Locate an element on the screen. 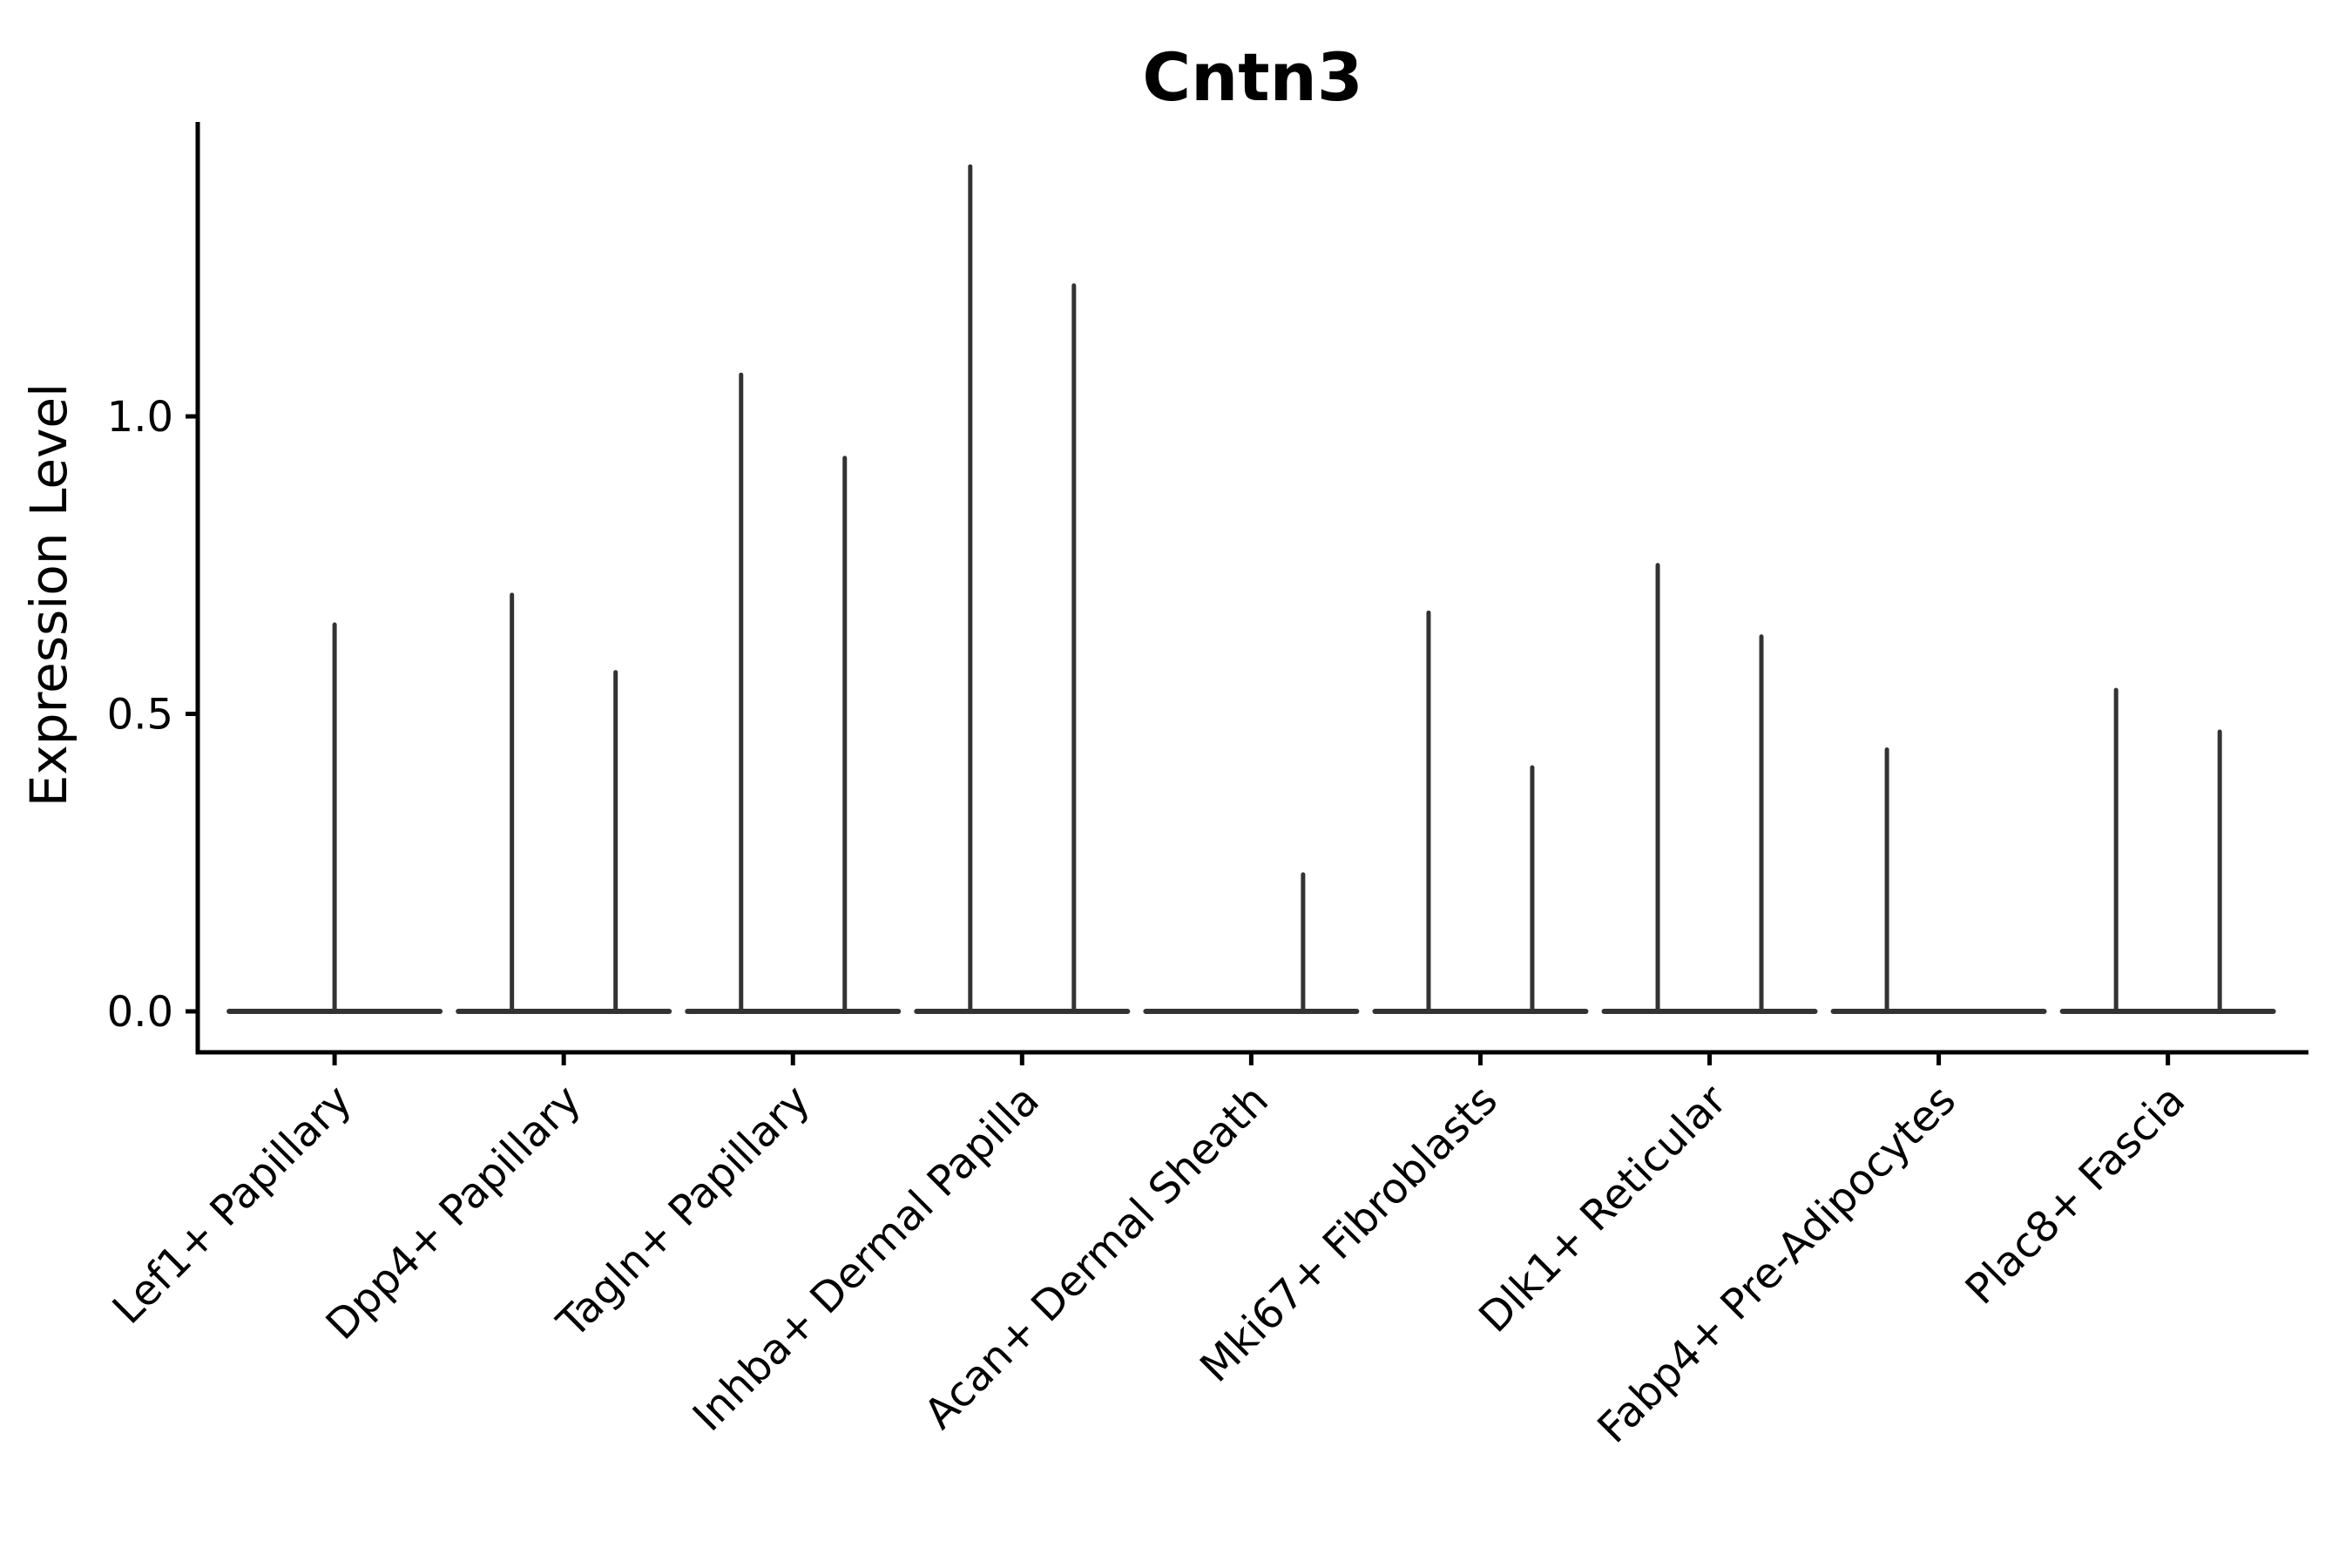 This screenshot has width=2352, height=1568. x-tick-label: Tagln+ Papillary is located at coordinates (683, 1212).